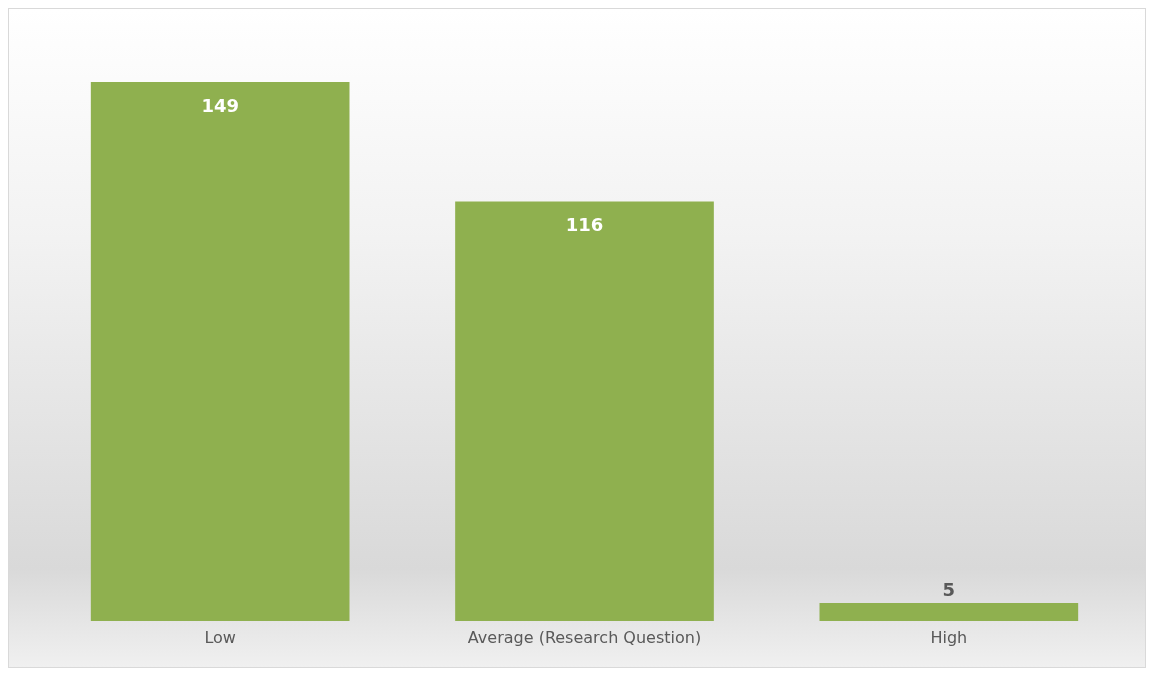 The height and width of the screenshot is (677, 1154). I want to click on data-label: 5, so click(949, 590).